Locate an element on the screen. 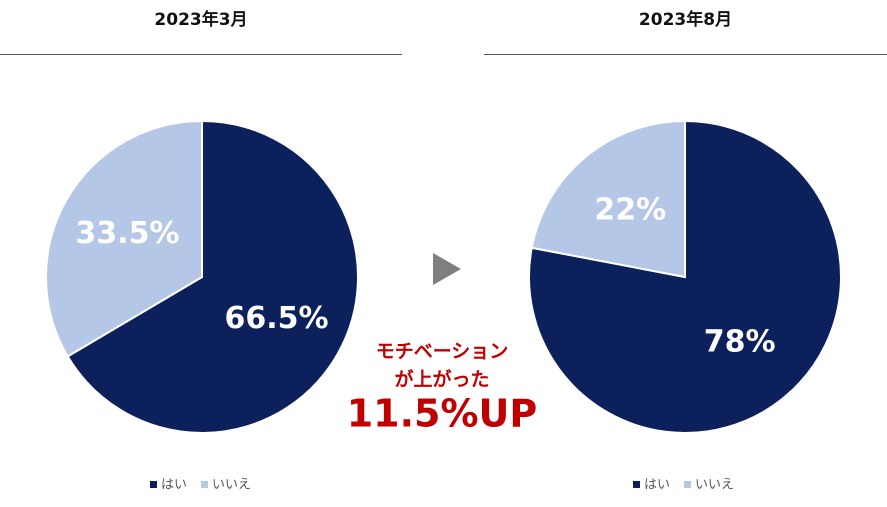 The image size is (887, 507). chart-title: 2023年8月 is located at coordinates (685, 19).